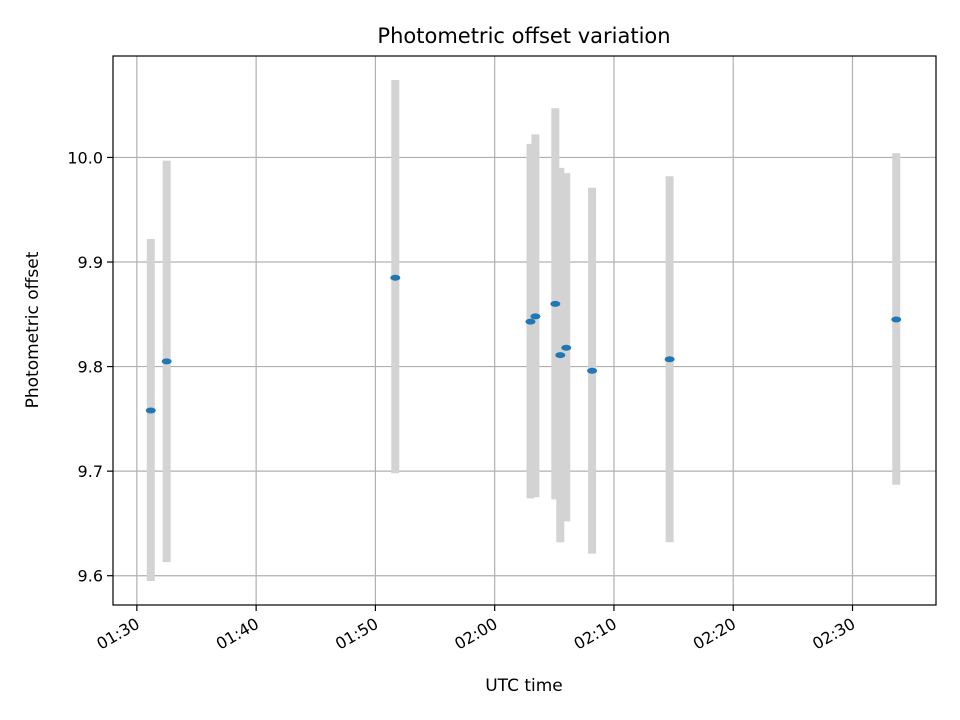 This screenshot has width=960, height=720. I want to click on x-tick-label: 02:30, so click(833, 634).